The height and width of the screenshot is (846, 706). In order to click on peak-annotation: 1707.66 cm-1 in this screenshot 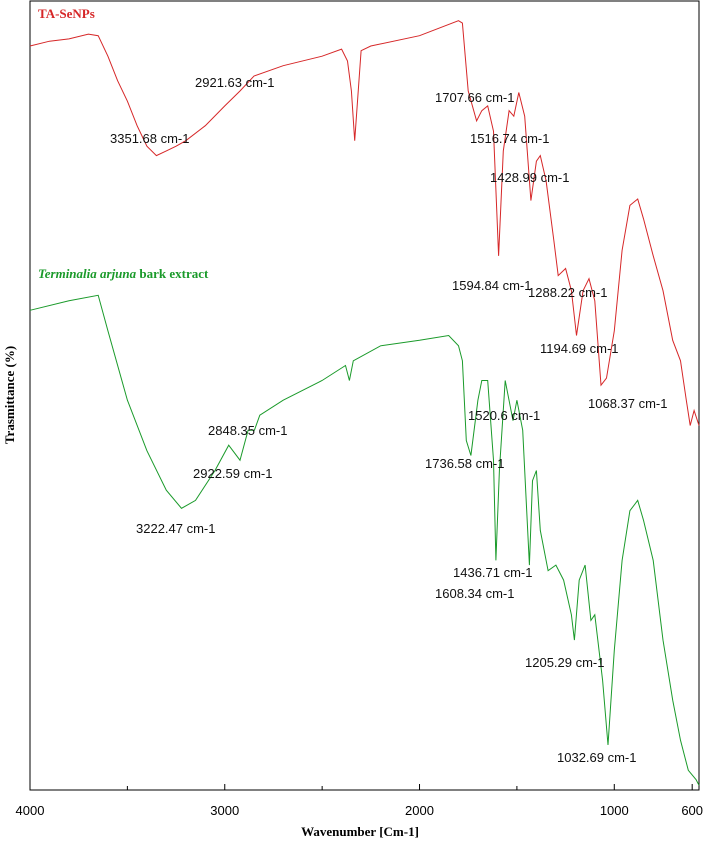, I will do `click(475, 97)`.